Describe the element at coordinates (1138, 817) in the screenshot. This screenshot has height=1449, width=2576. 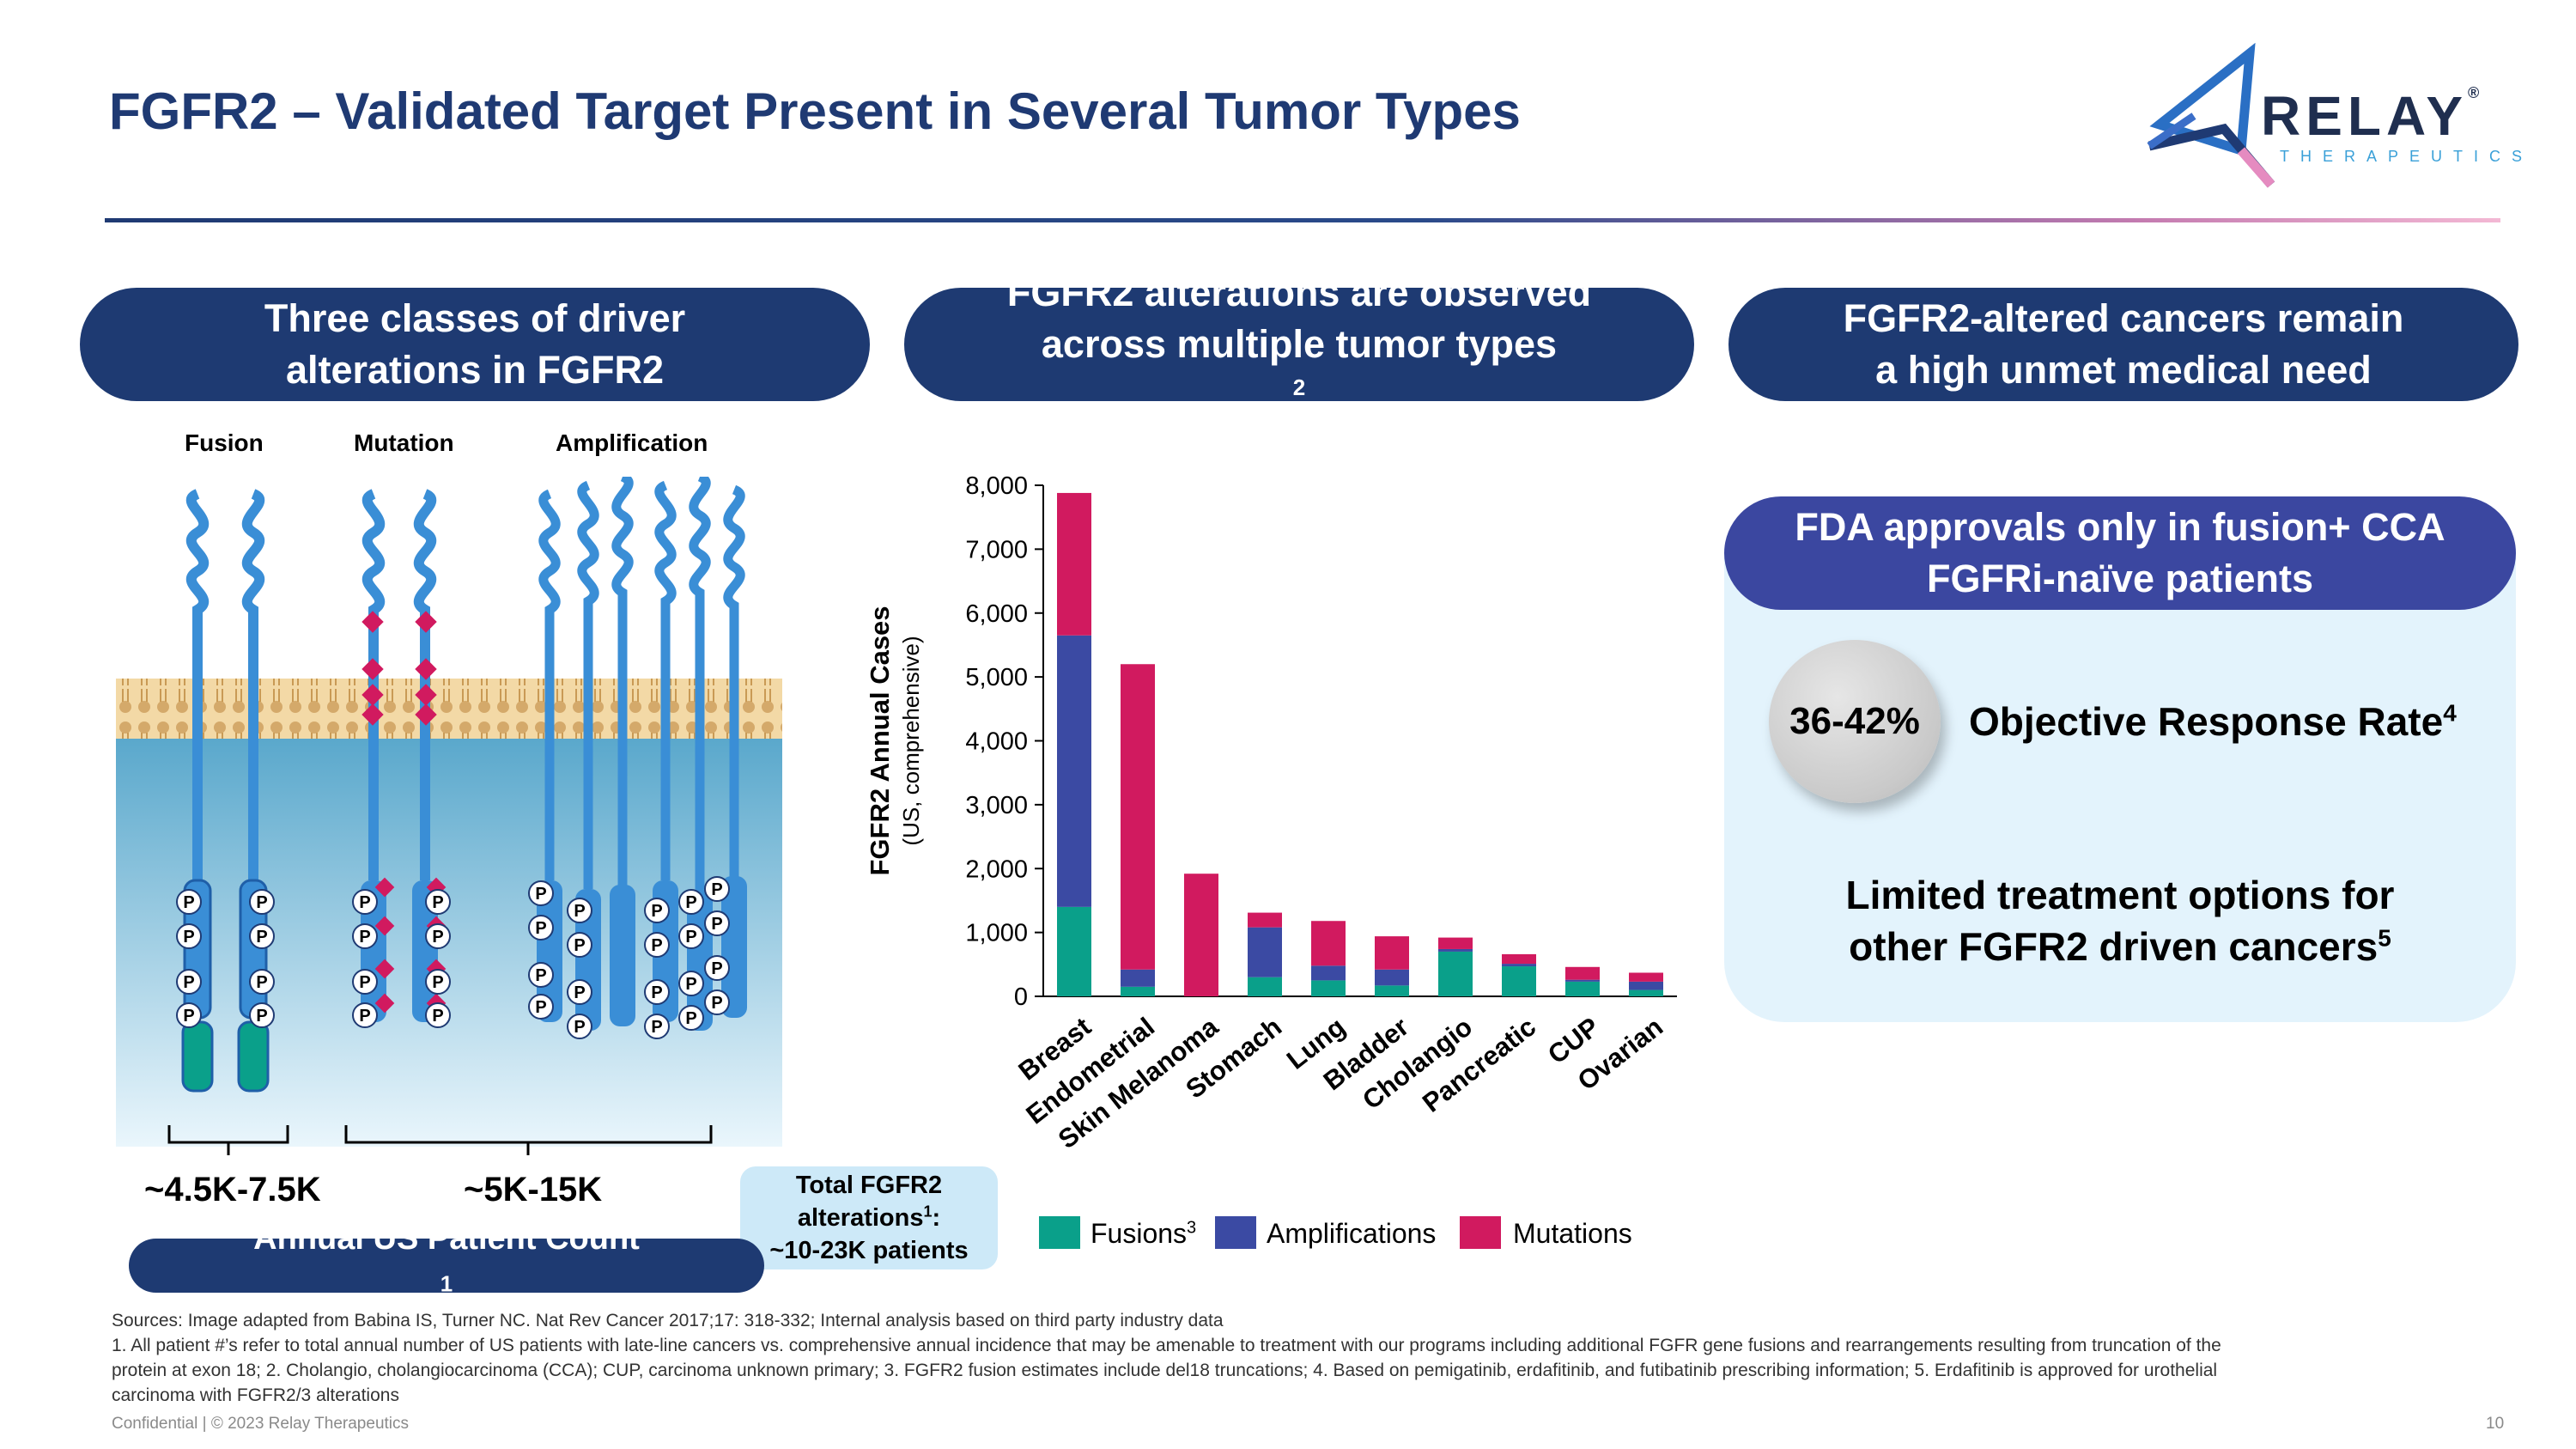
I see `bar-mutations-endometrial` at that location.